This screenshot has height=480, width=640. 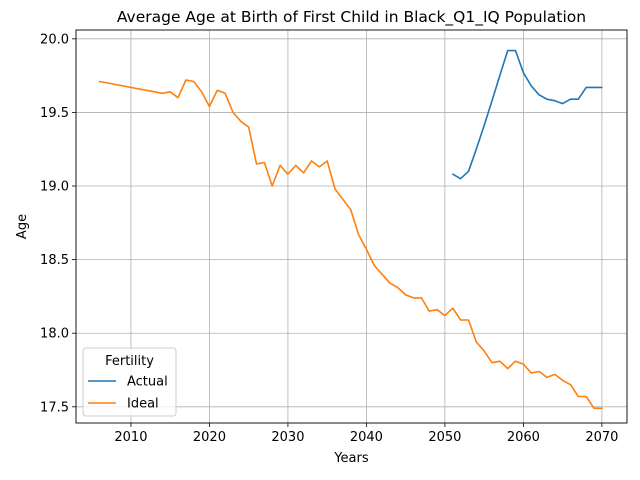 I want to click on legend: Fertility Actual Ideal, so click(x=129, y=382).